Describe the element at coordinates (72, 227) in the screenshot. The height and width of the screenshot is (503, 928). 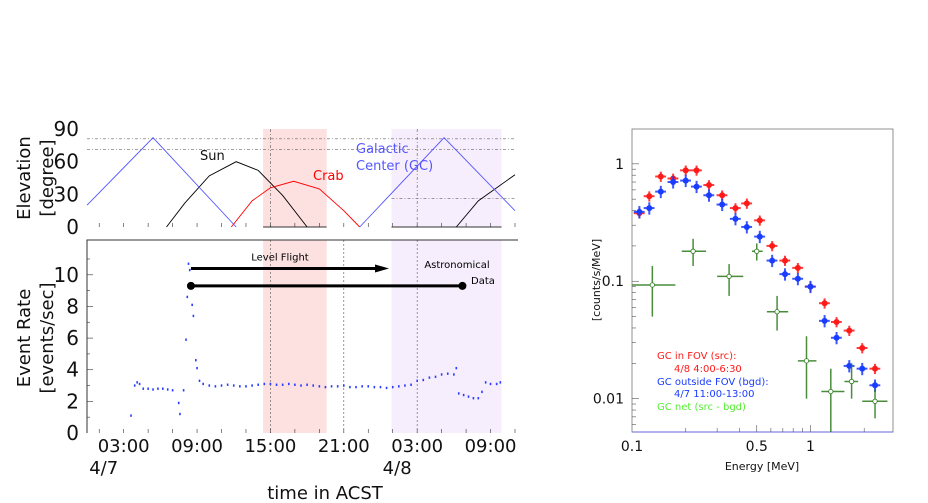
I see `y-tick-label: 0` at that location.